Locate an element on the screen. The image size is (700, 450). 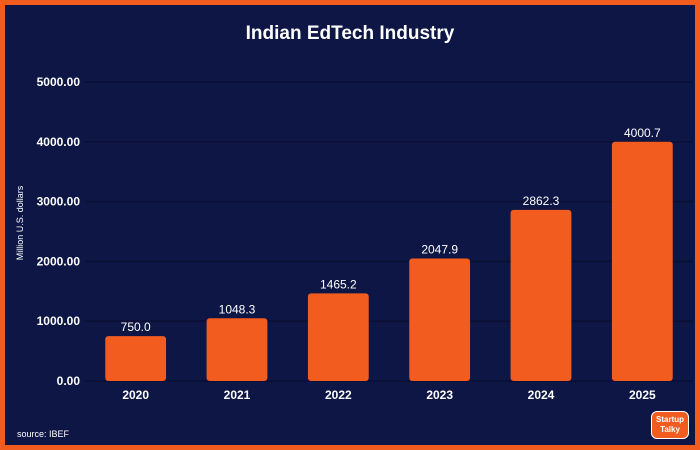
x-tick-label: 2022 is located at coordinates (338, 395).